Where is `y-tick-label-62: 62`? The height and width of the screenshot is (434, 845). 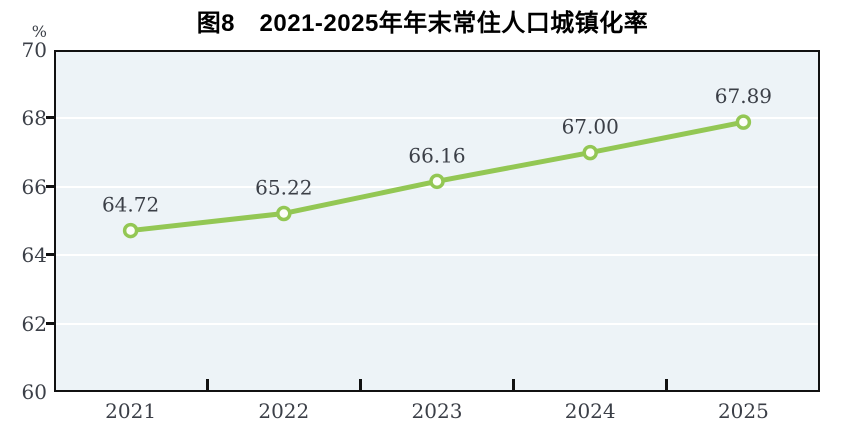
y-tick-label-62: 62 is located at coordinates (34, 323).